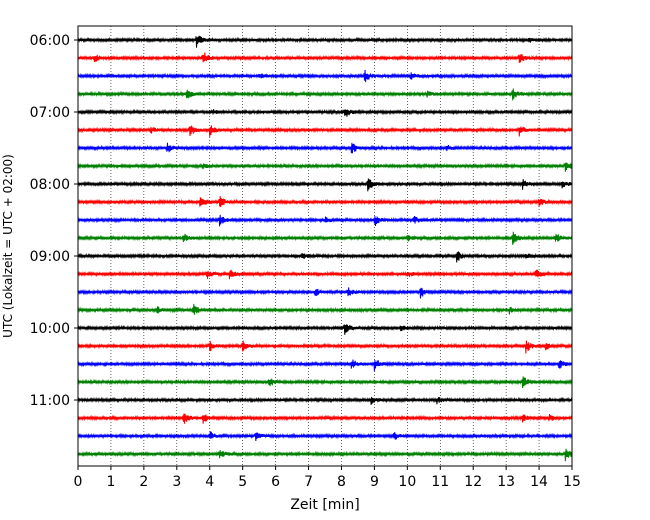 This screenshot has height=520, width=650. I want to click on y-axis-ticks: 06:00 07:00 08:00 09:00 10:00 11:00, so click(54, 221).